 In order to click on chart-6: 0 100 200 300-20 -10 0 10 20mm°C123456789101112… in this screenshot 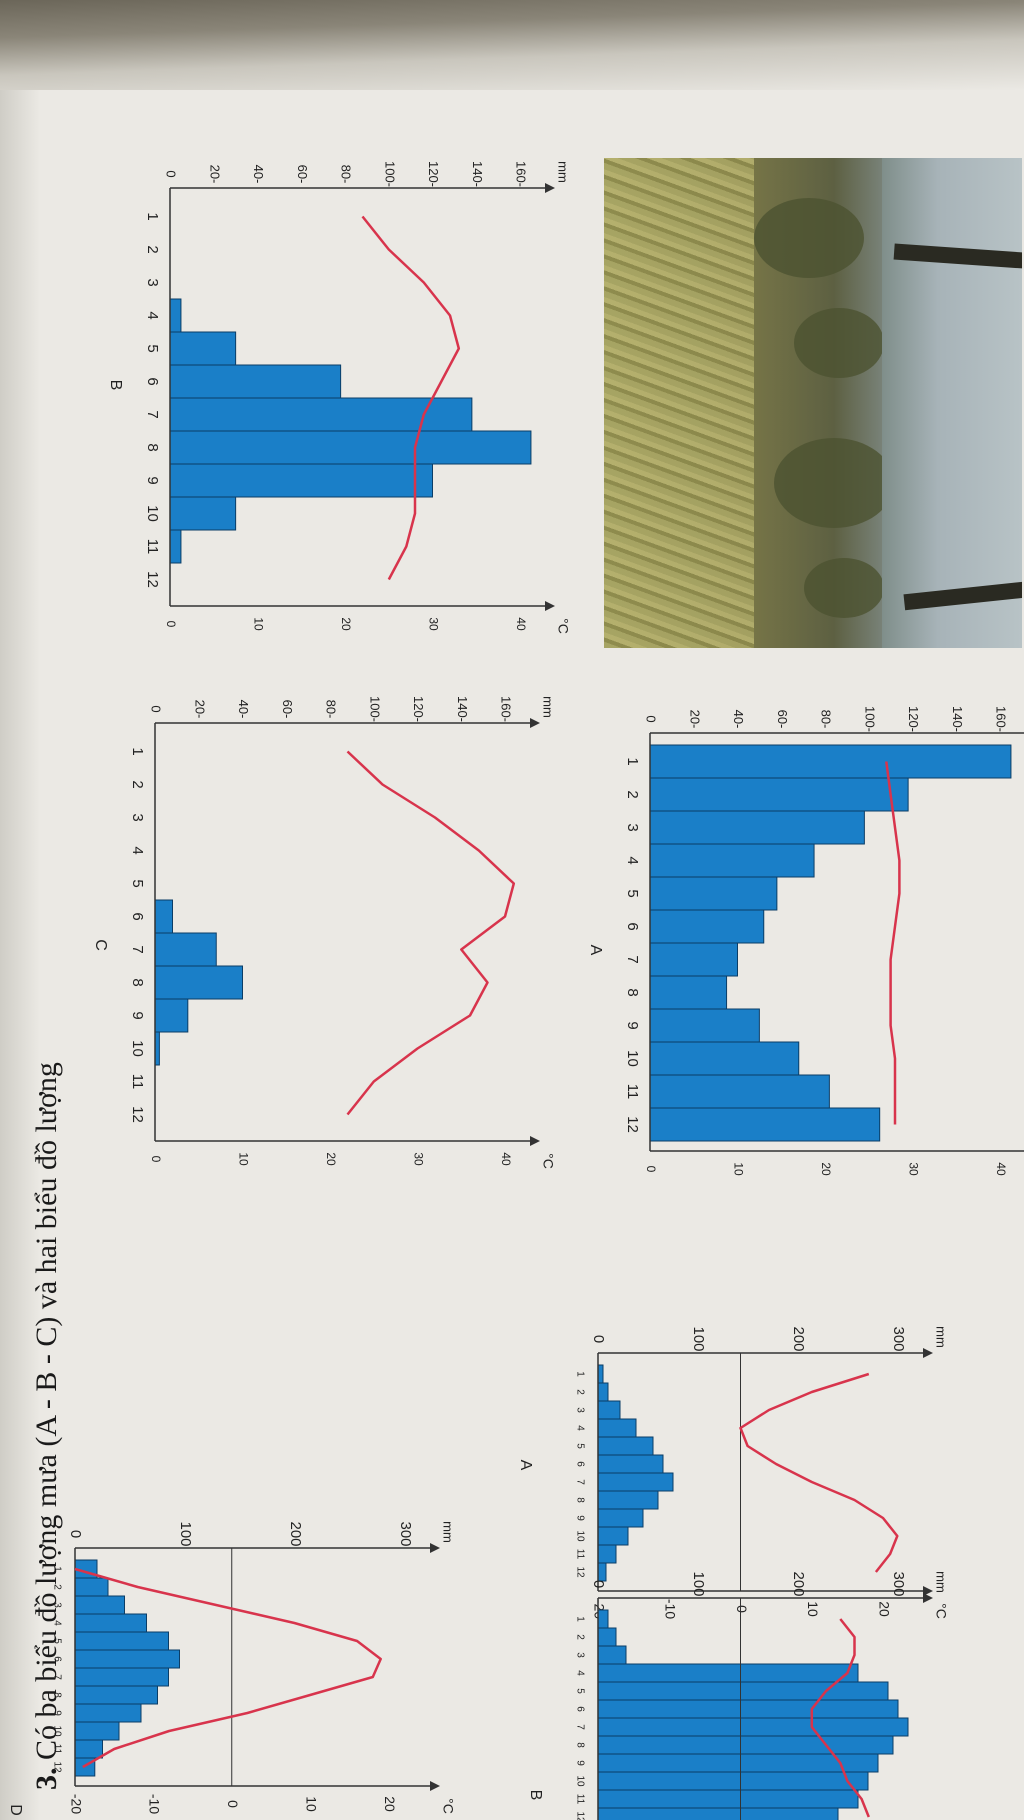, I will do `click(232, 1668)`.